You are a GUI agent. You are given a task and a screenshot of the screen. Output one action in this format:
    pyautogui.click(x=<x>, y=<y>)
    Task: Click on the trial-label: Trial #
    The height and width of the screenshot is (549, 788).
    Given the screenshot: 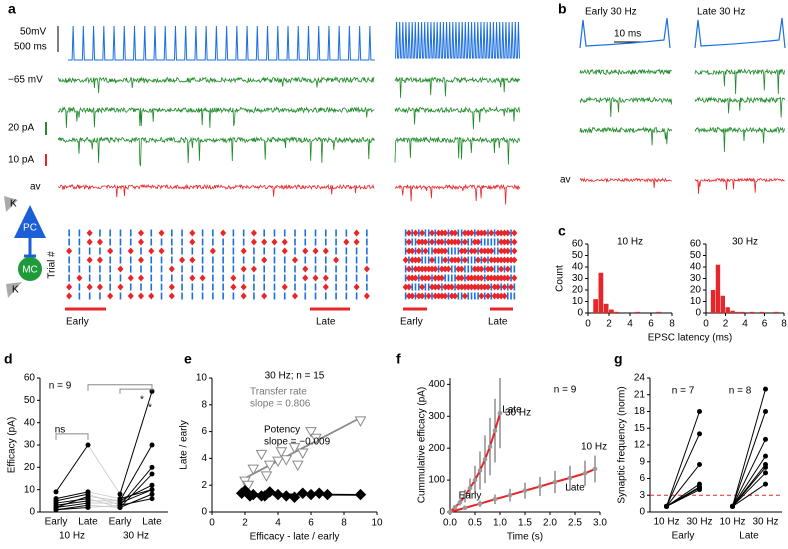 What is the action you would take?
    pyautogui.click(x=52, y=265)
    